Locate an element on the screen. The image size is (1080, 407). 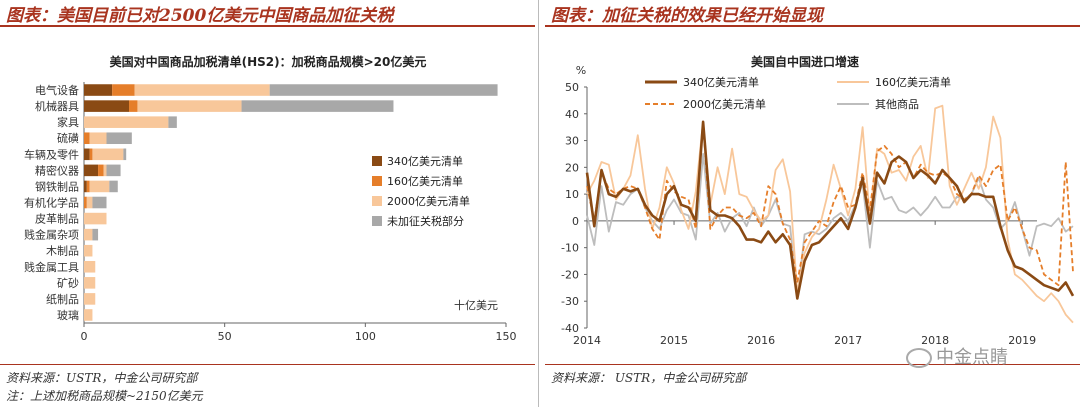
bar-category-label: 矿砂 is located at coordinates (68, 283).